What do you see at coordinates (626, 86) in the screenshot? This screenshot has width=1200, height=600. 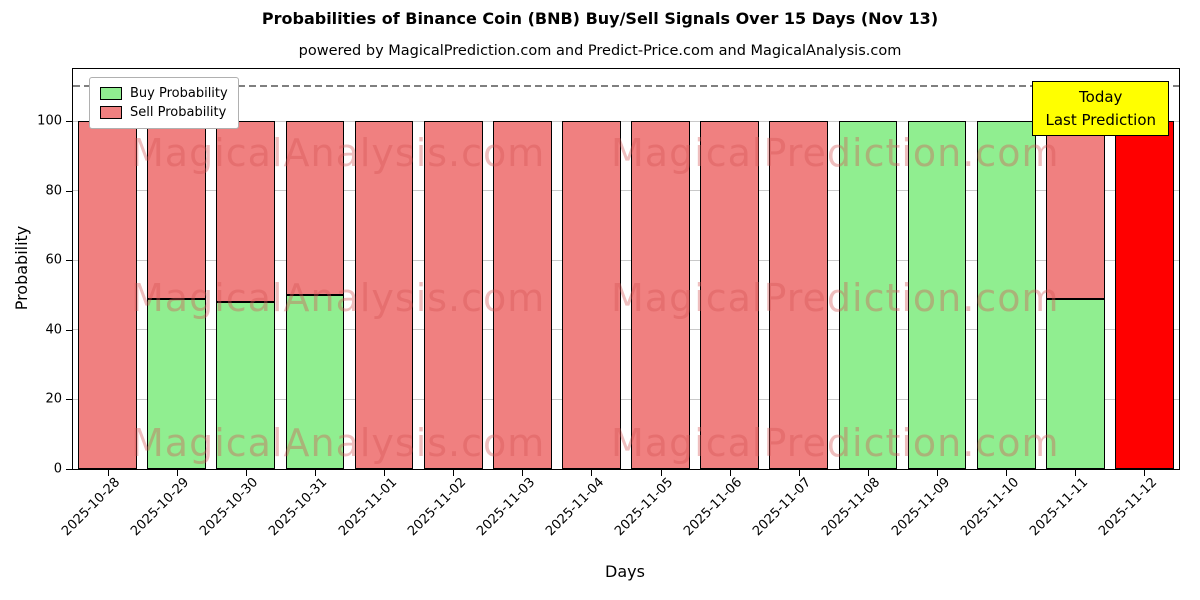 I see `threshold-dashed-line` at bounding box center [626, 86].